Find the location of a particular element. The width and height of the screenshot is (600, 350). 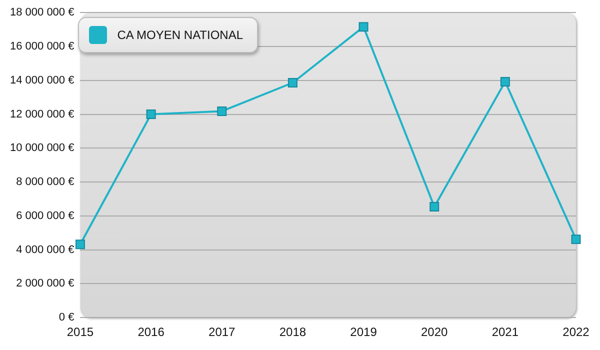

y-tick-label: 12 000 000 € is located at coordinates (42, 114).